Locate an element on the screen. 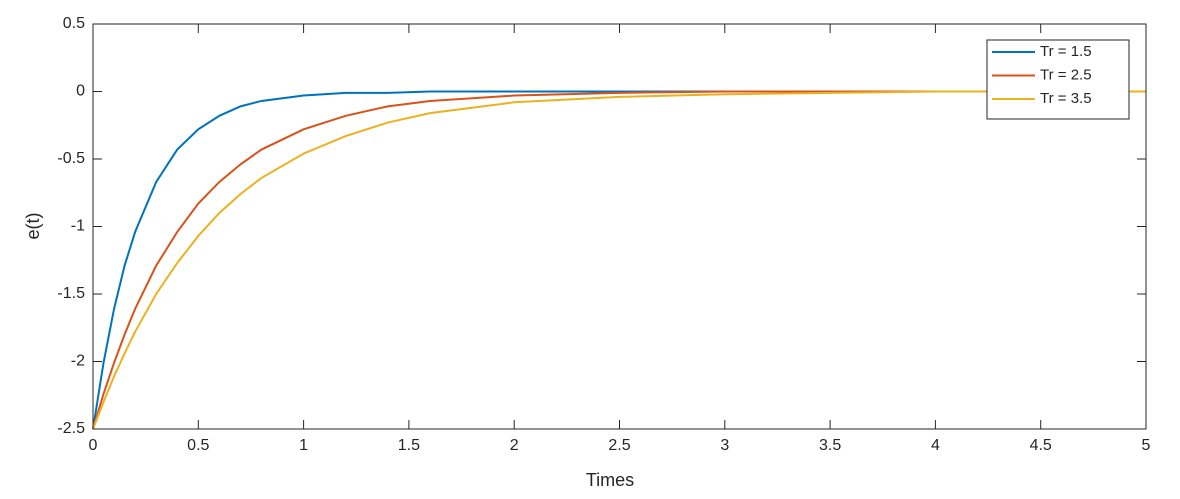 The width and height of the screenshot is (1180, 499). y-tick-label: -1.5 is located at coordinates (71, 293).